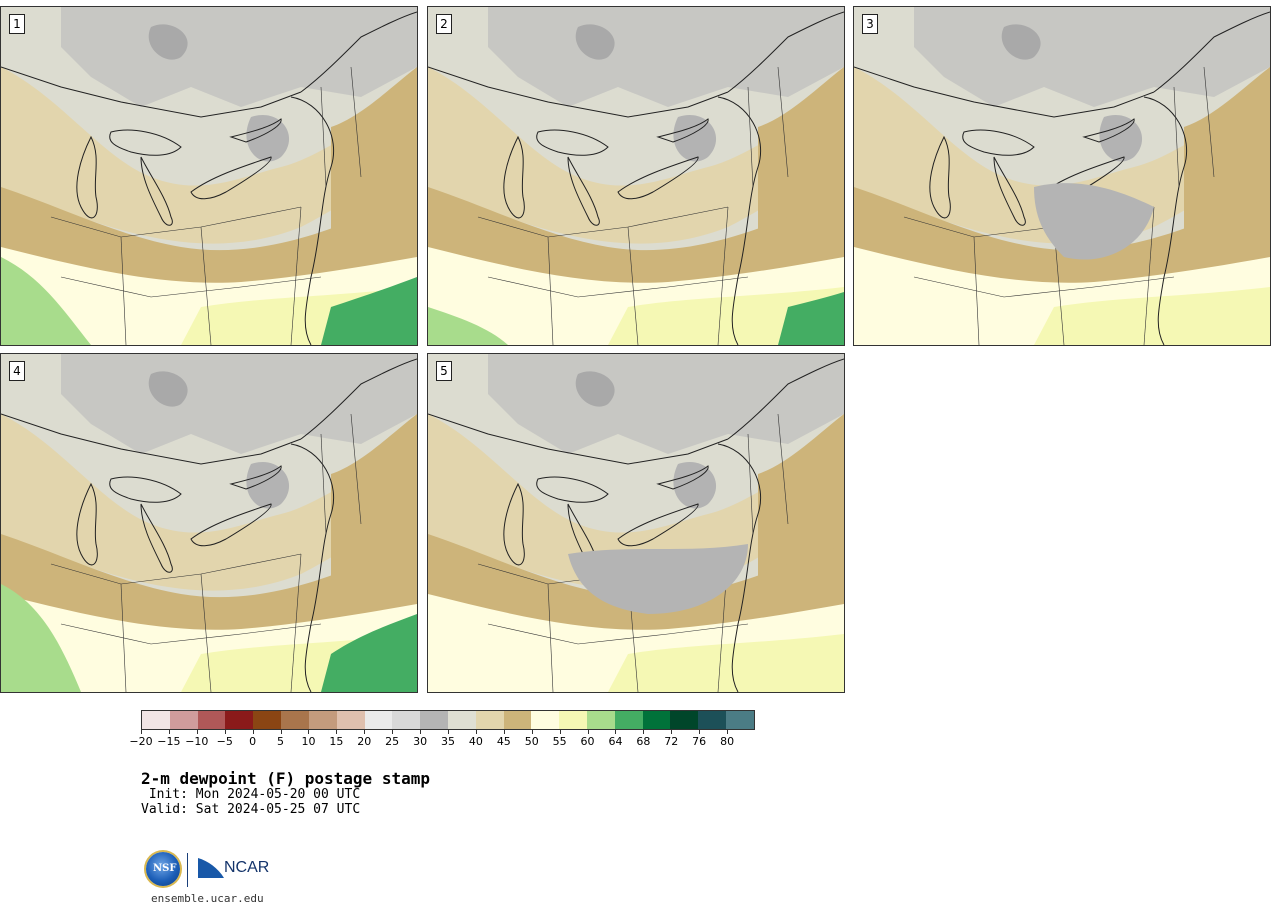 This screenshot has height=910, width=1280. I want to click on colorbar-tick-label: 10, so click(308, 741).